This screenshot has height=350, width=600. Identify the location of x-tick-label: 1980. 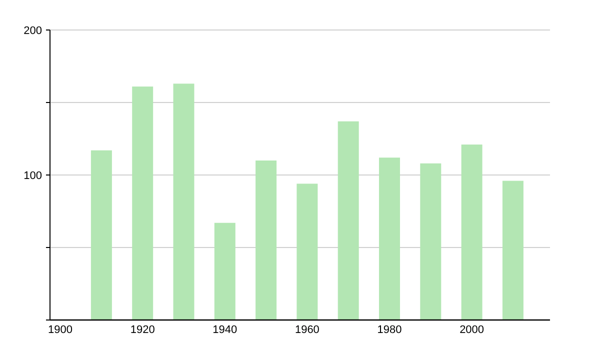
(389, 330).